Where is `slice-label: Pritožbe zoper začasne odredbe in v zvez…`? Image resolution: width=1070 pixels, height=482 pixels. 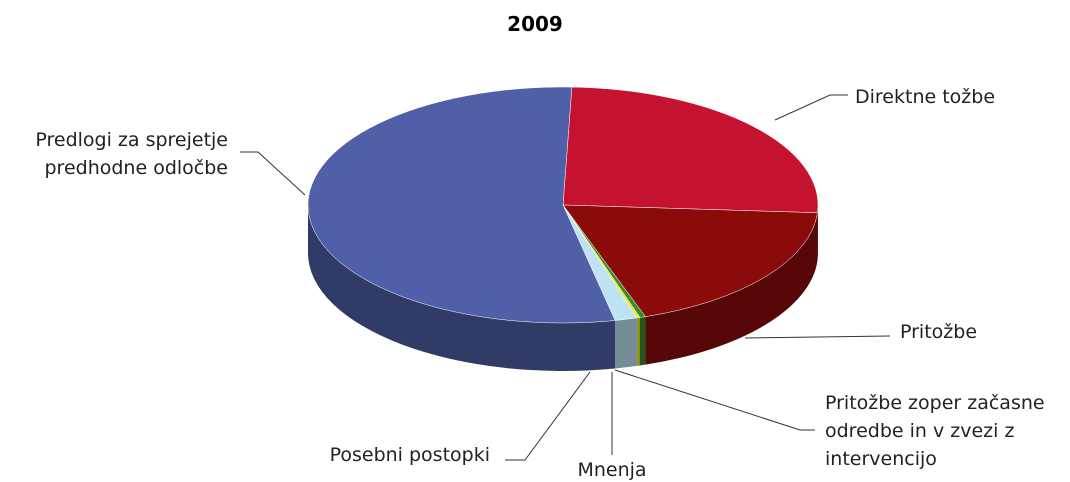 slice-label: Pritožbe zoper začasne odredbe in v zvez… is located at coordinates (935, 431).